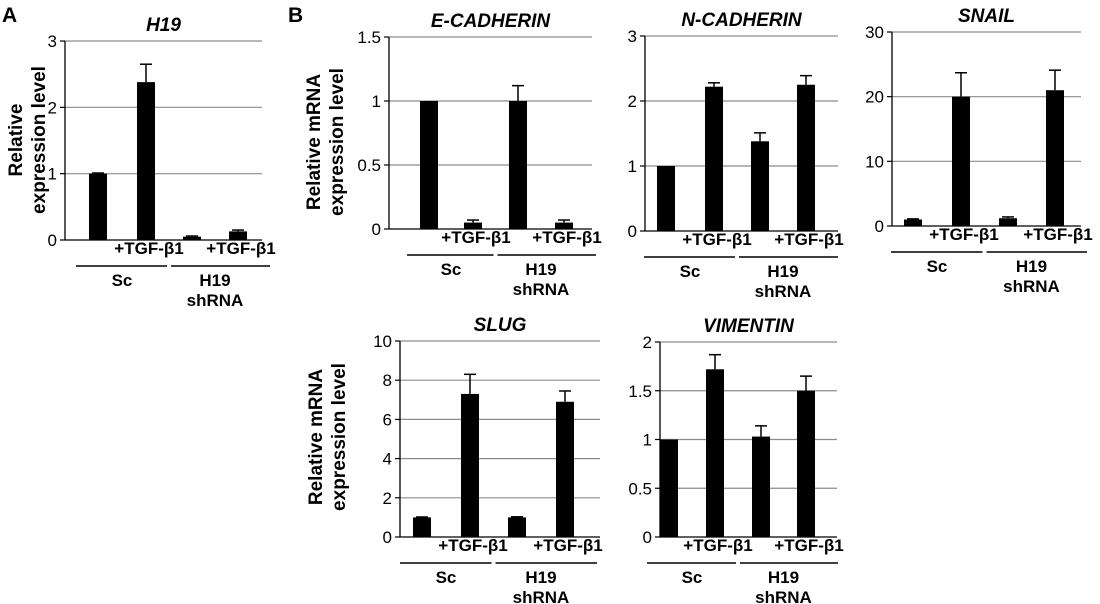 The image size is (1100, 604). What do you see at coordinates (9, 15) in the screenshot?
I see `panel-label-a: A` at bounding box center [9, 15].